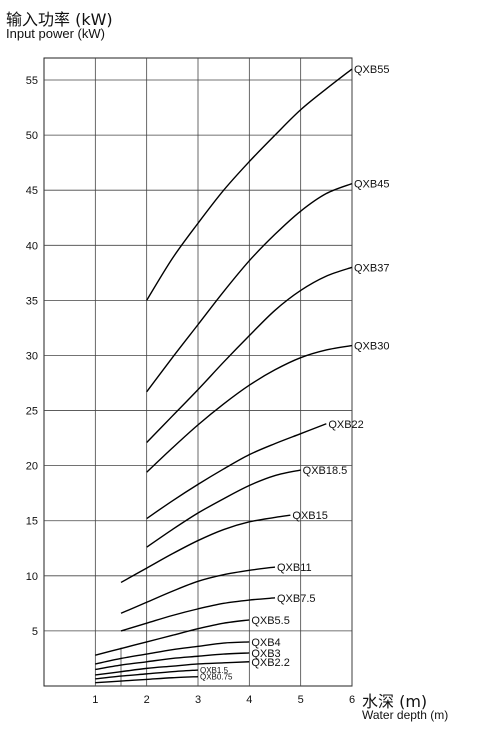 The height and width of the screenshot is (745, 482). I want to click on x-tick-label: 1, so click(95, 700).